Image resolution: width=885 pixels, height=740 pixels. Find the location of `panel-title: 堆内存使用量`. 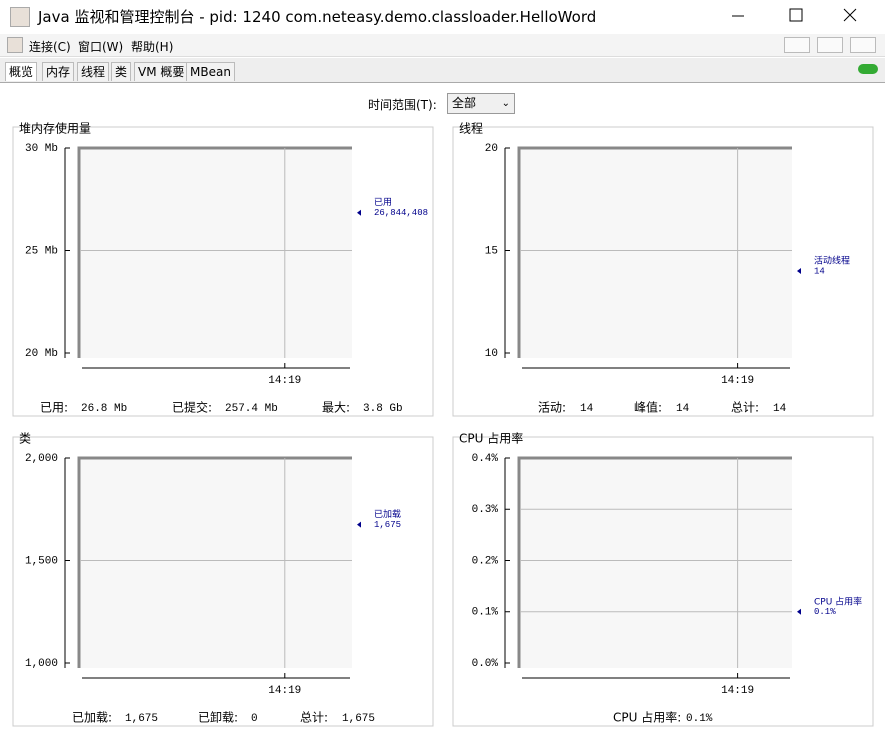

panel-title: 堆内存使用量 is located at coordinates (55, 128).